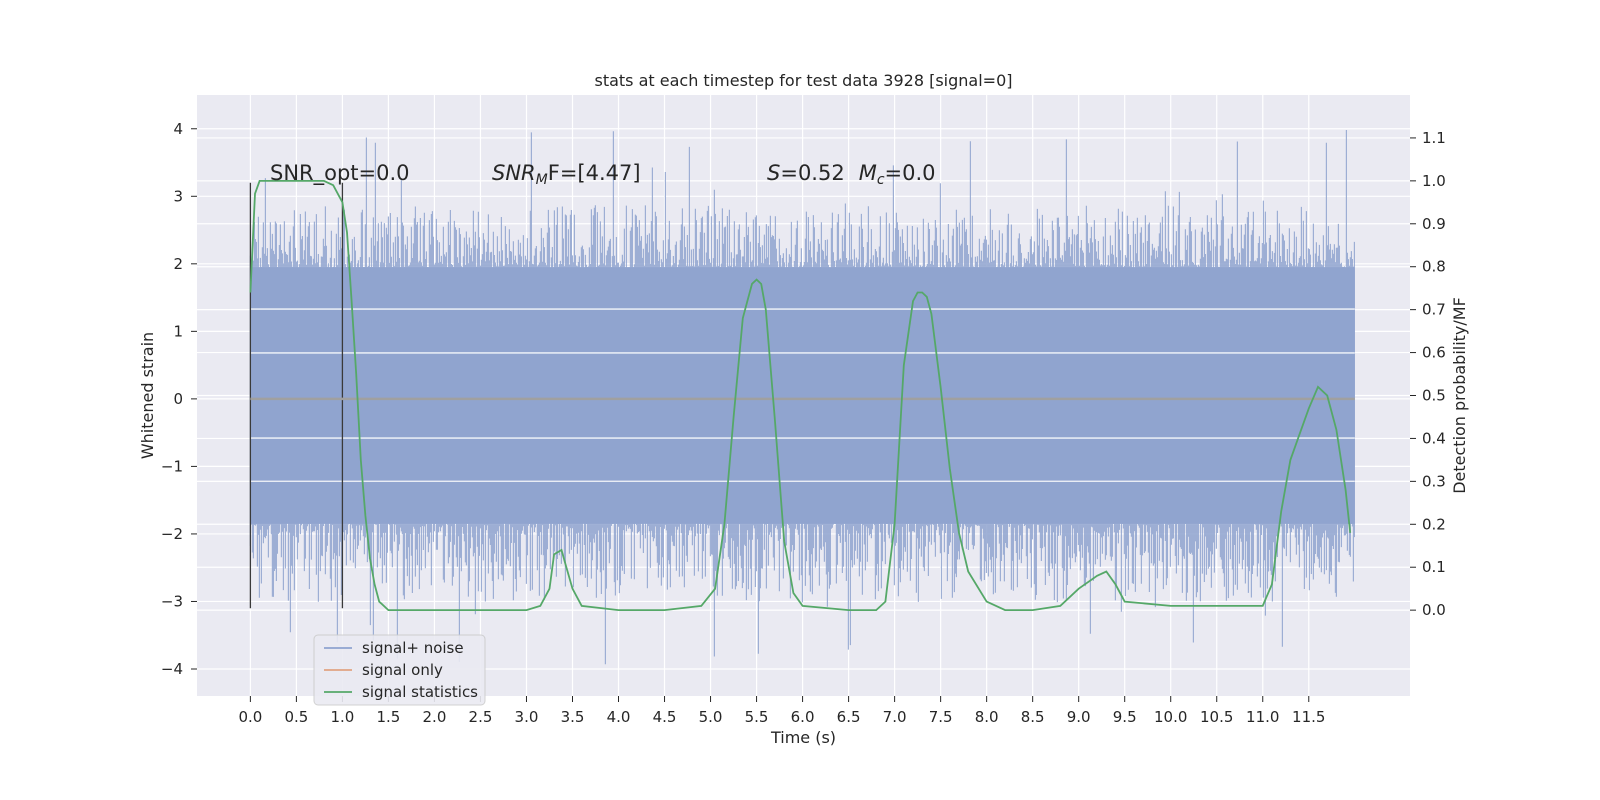  What do you see at coordinates (1434, 224) in the screenshot?
I see `right-tick-label: 0.9` at bounding box center [1434, 224].